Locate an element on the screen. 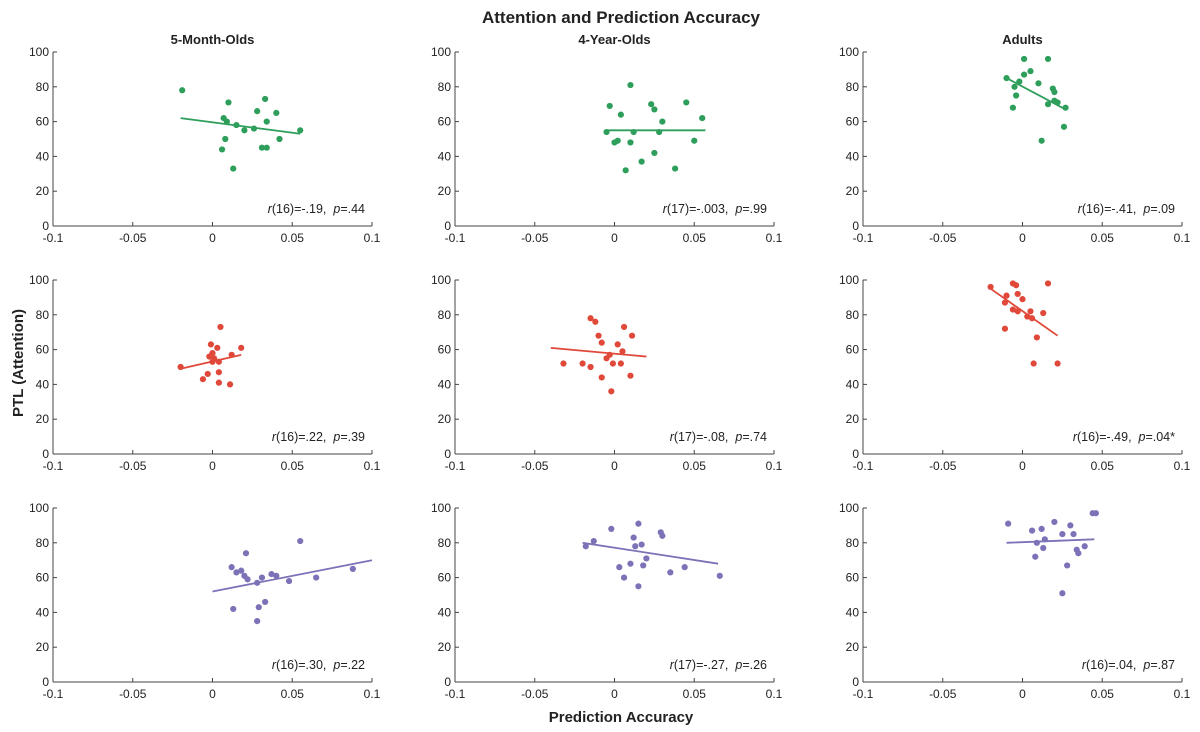  panel-title: 4-Year-Olds is located at coordinates (614, 39).